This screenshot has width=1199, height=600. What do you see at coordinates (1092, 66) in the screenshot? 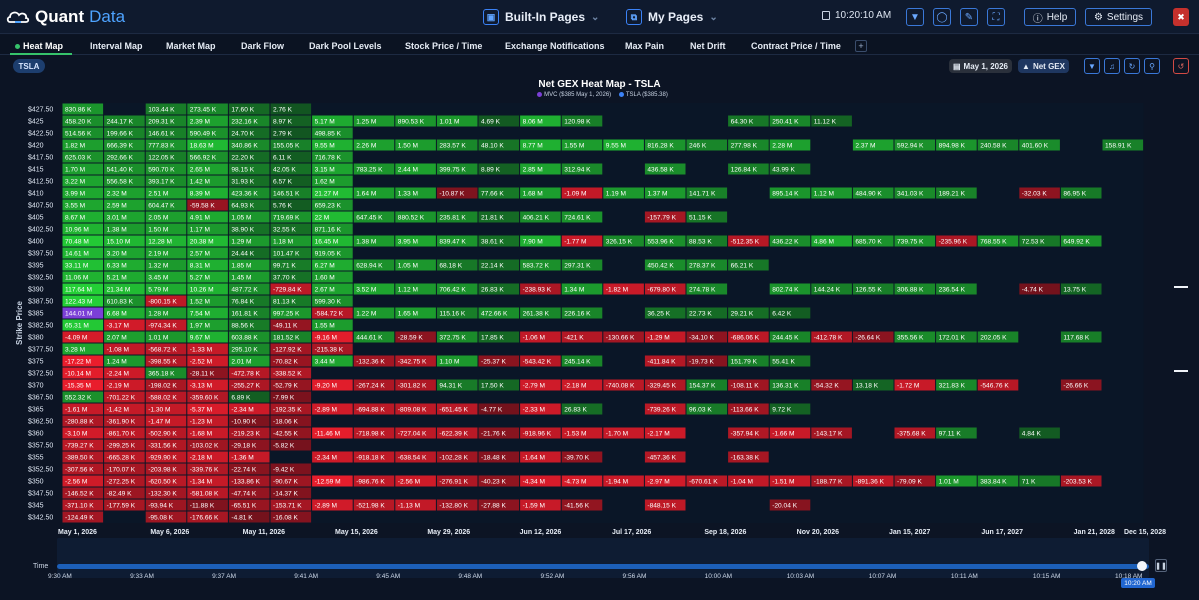
I see `chart-filter-button: ▼` at bounding box center [1092, 66].